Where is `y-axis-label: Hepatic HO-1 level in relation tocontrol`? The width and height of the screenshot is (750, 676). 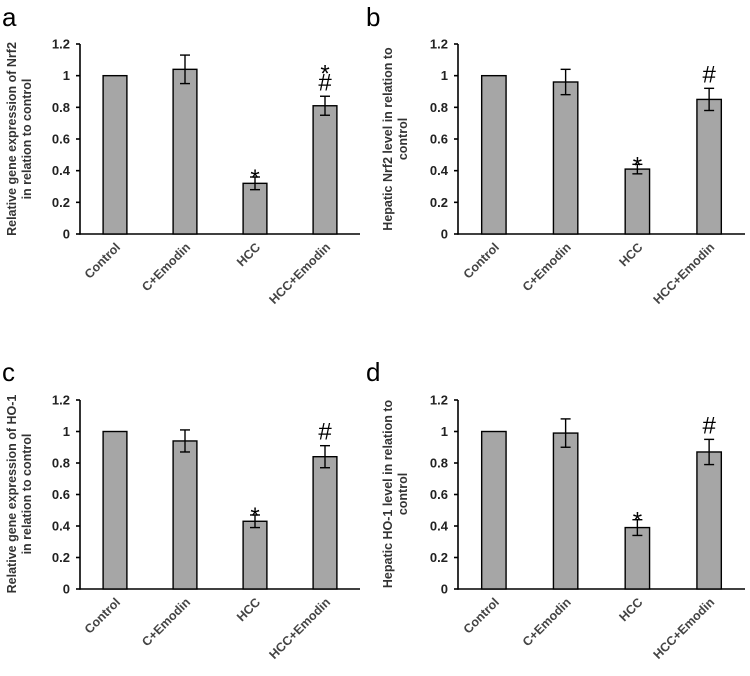 y-axis-label: Hepatic HO-1 level in relation tocontrol is located at coordinates (395, 494).